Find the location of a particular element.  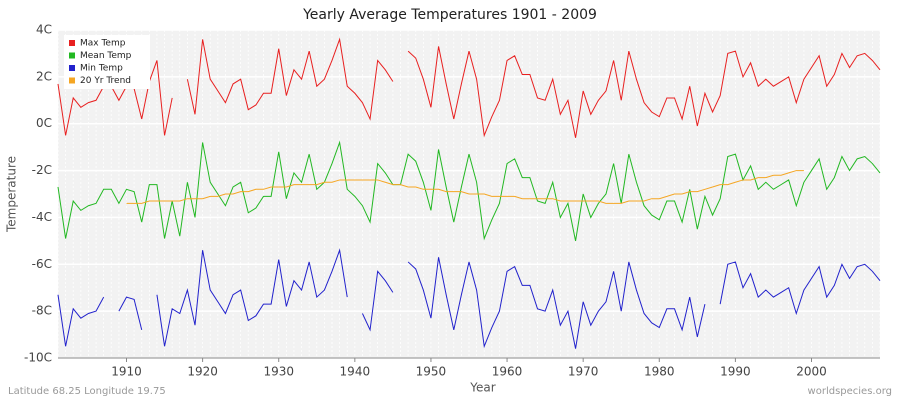

legend-label: 20 Yr Trend is located at coordinates (105, 81).